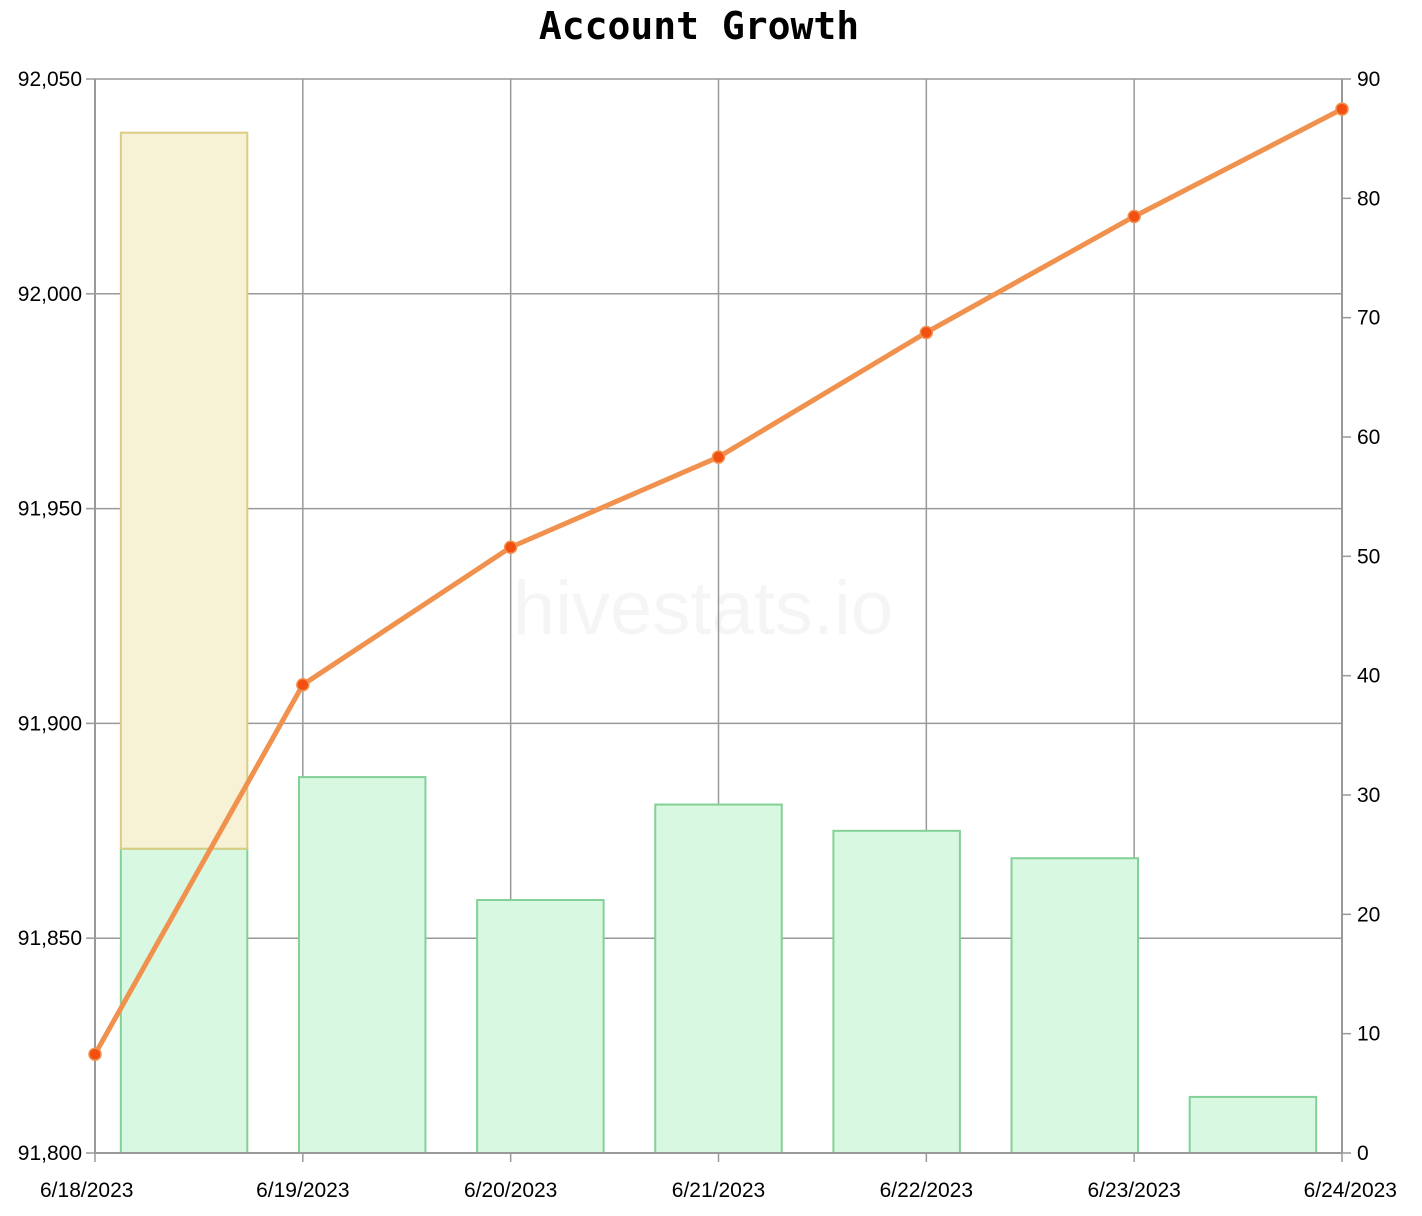  I want to click on right-tick-label: 40, so click(1368, 676).